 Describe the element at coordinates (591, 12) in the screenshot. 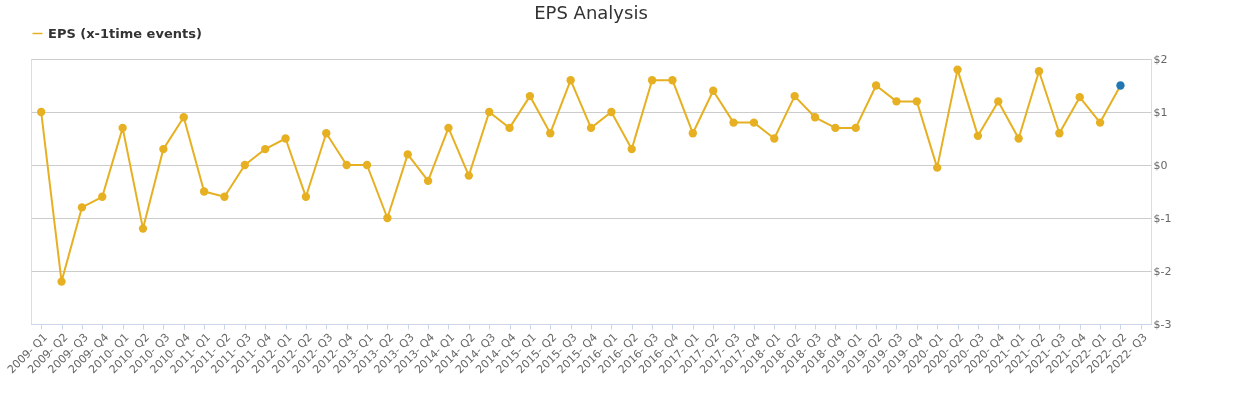

I see `chart-title: EPS Analysis` at that location.